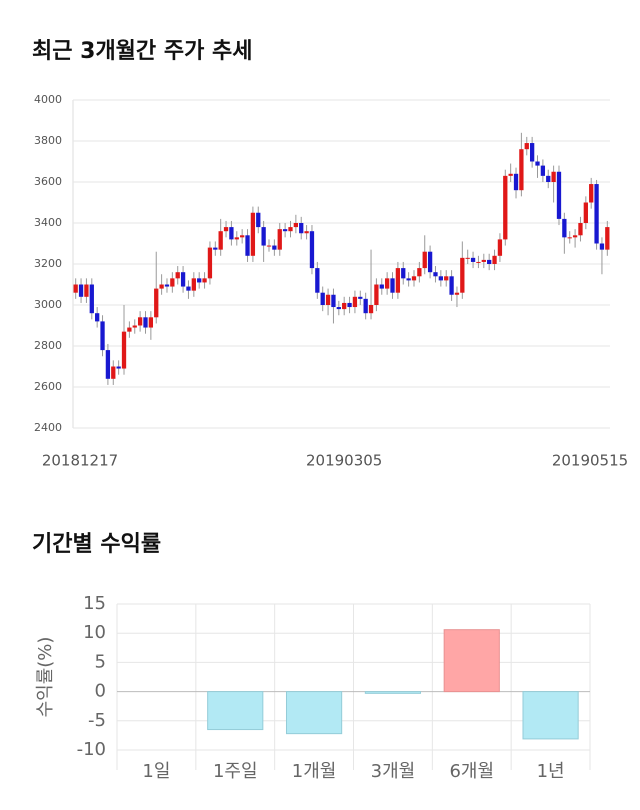 The height and width of the screenshot is (810, 640). I want to click on y-tick-label: 2600, so click(48, 386).